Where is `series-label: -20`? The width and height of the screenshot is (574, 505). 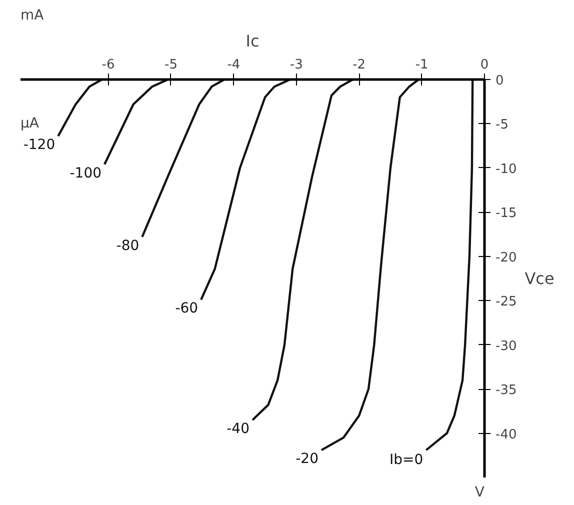
series-label: -20 is located at coordinates (307, 459).